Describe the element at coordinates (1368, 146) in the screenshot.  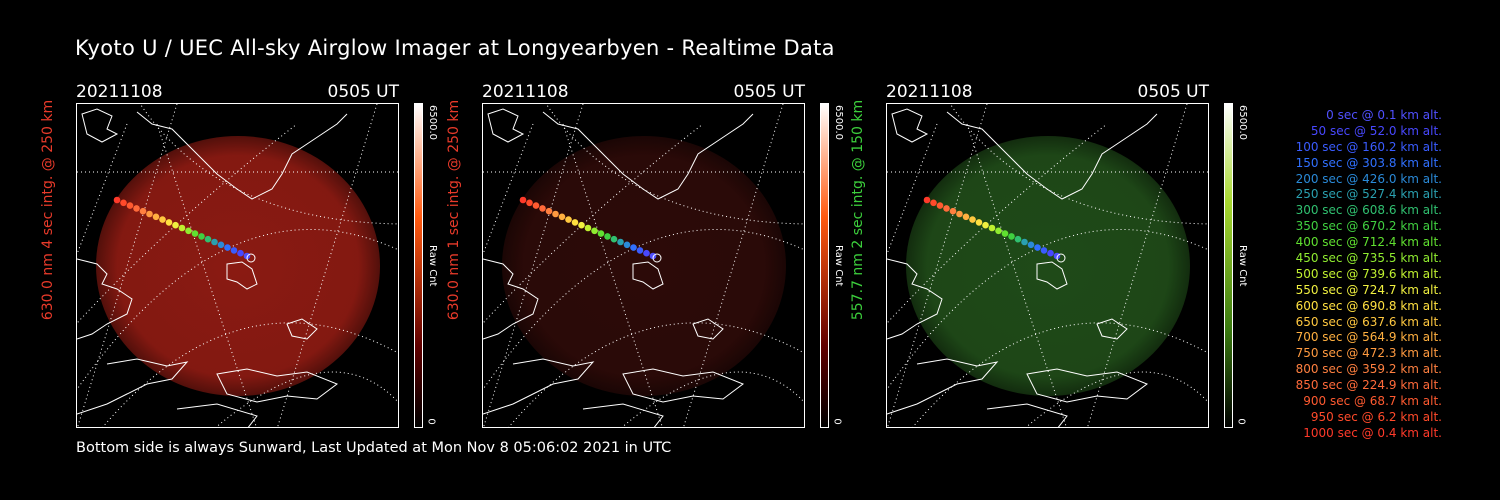
I see `legend-row: 100 sec @ 160.2 km alt.` at that location.